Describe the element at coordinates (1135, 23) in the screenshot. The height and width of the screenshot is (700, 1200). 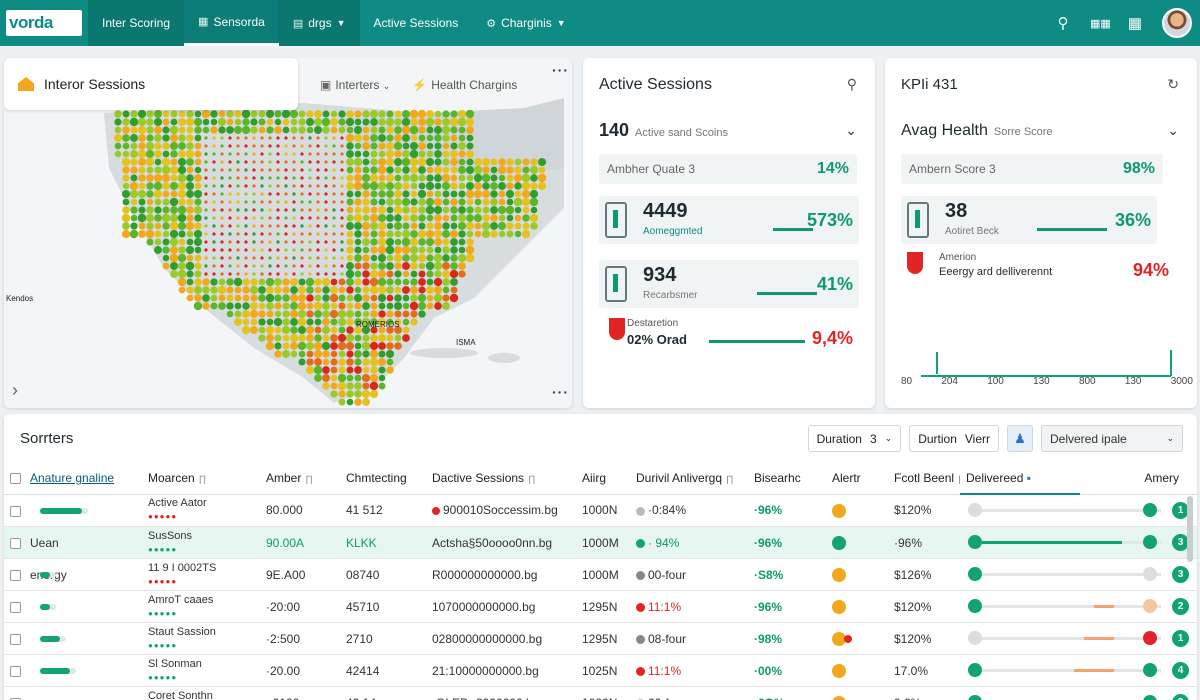
I see `calendar-icon: ▦` at that location.